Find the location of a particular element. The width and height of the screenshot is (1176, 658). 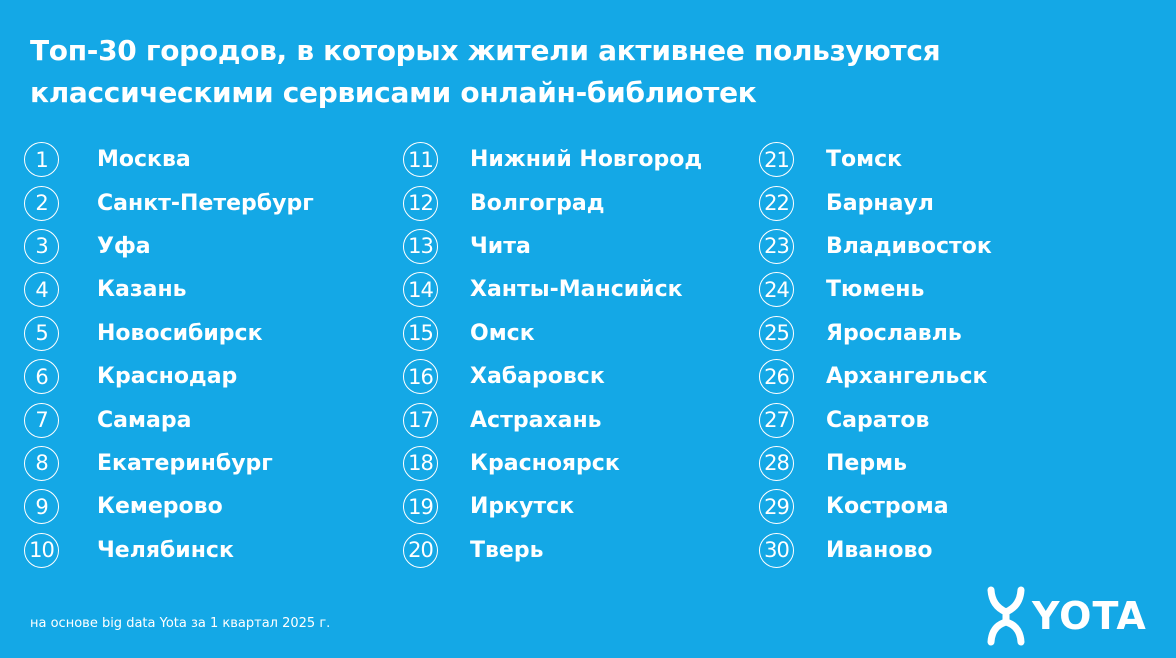

rank-number-badge: 19 is located at coordinates (420, 507).